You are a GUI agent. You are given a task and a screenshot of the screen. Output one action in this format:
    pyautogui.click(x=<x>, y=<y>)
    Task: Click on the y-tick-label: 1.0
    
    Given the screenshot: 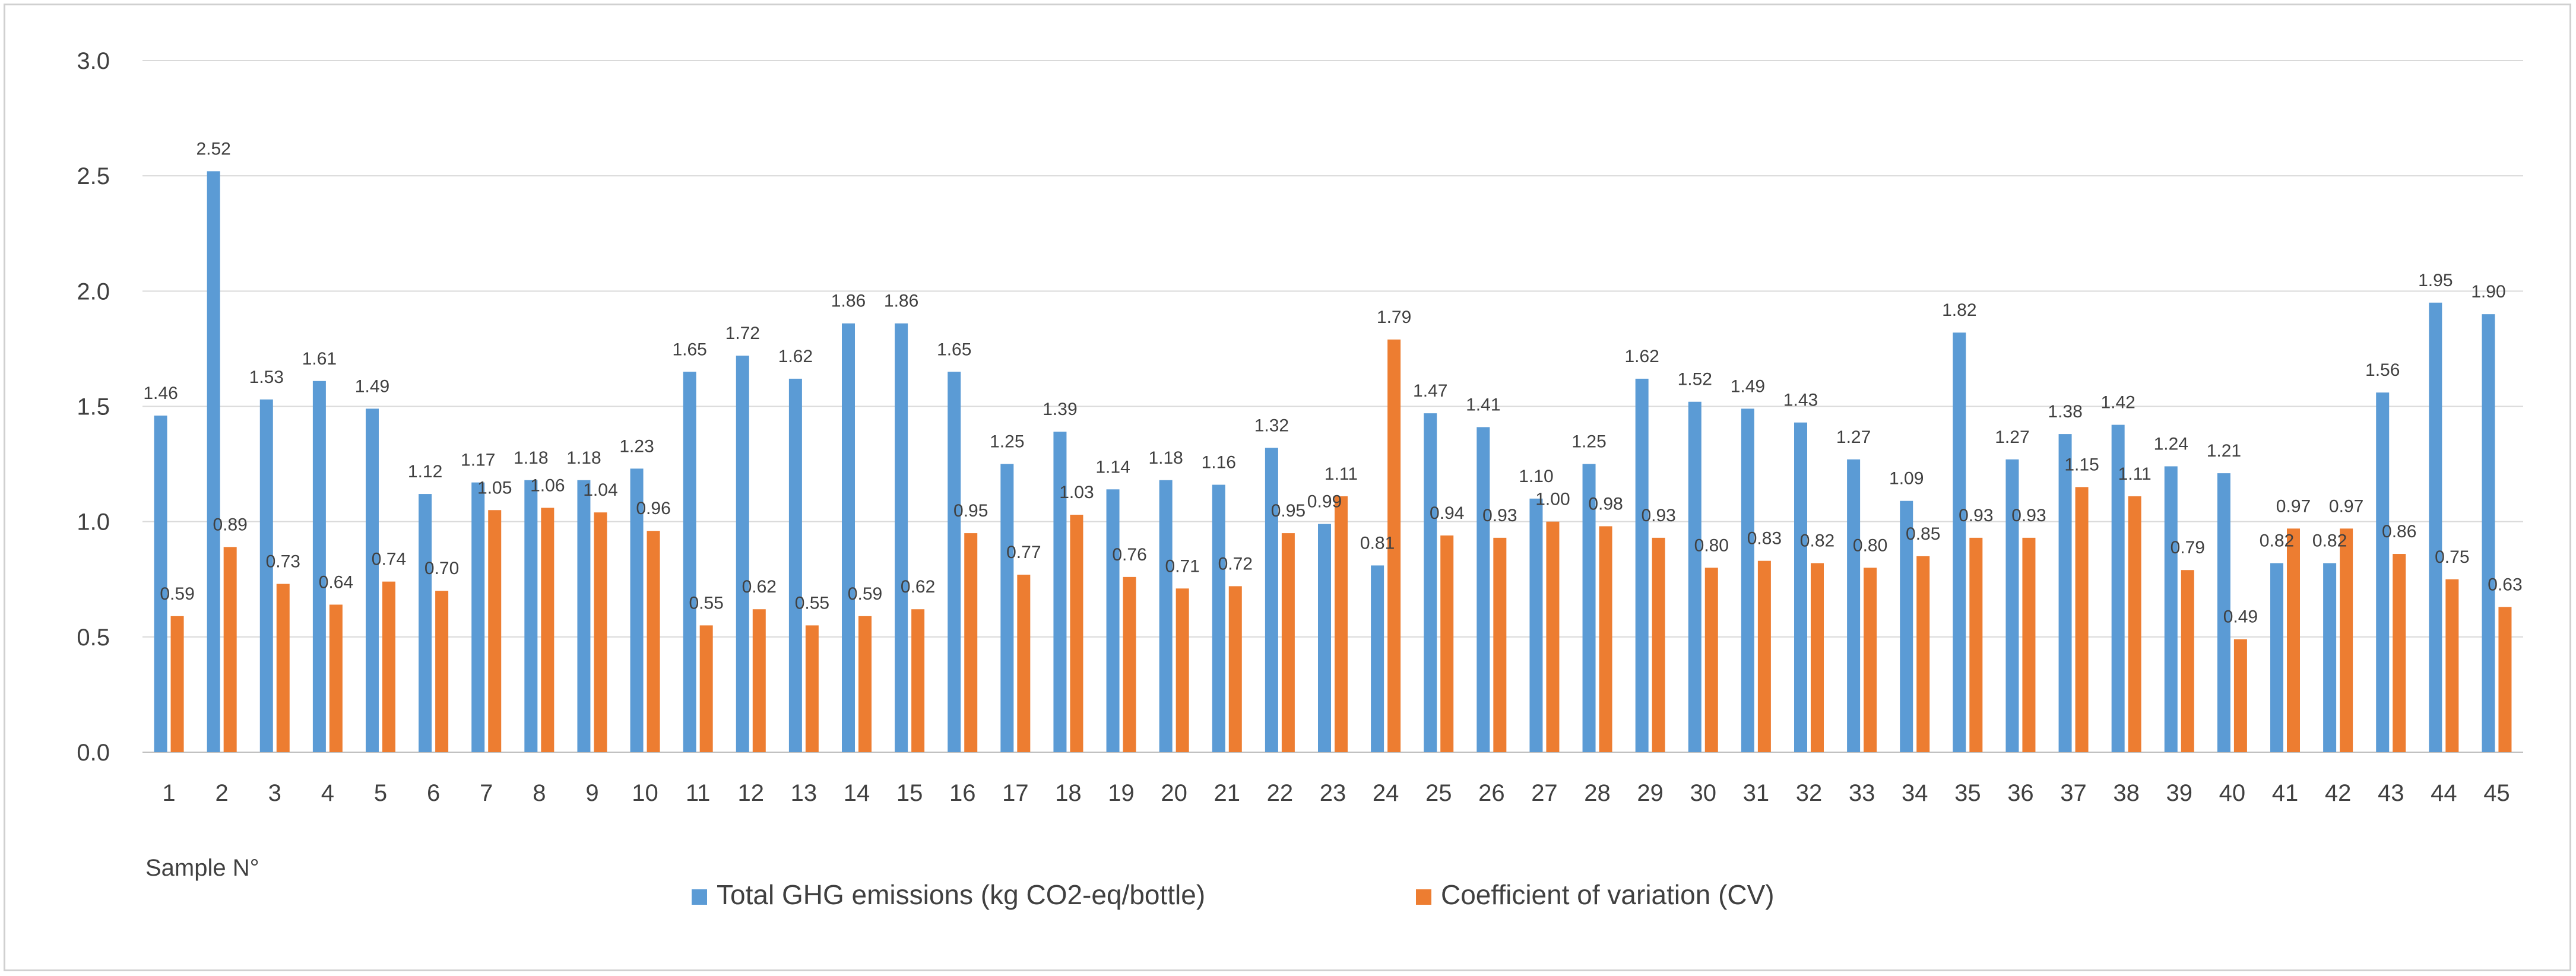 What is the action you would take?
    pyautogui.click(x=94, y=522)
    